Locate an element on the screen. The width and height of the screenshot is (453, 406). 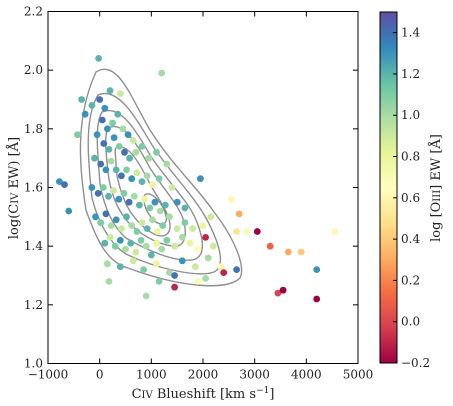
colorbar-ticks: −0.2 0.0 0.2 0.4 0.6 0.8 1.0 1.2 1.4 is located at coordinates (411, 198).